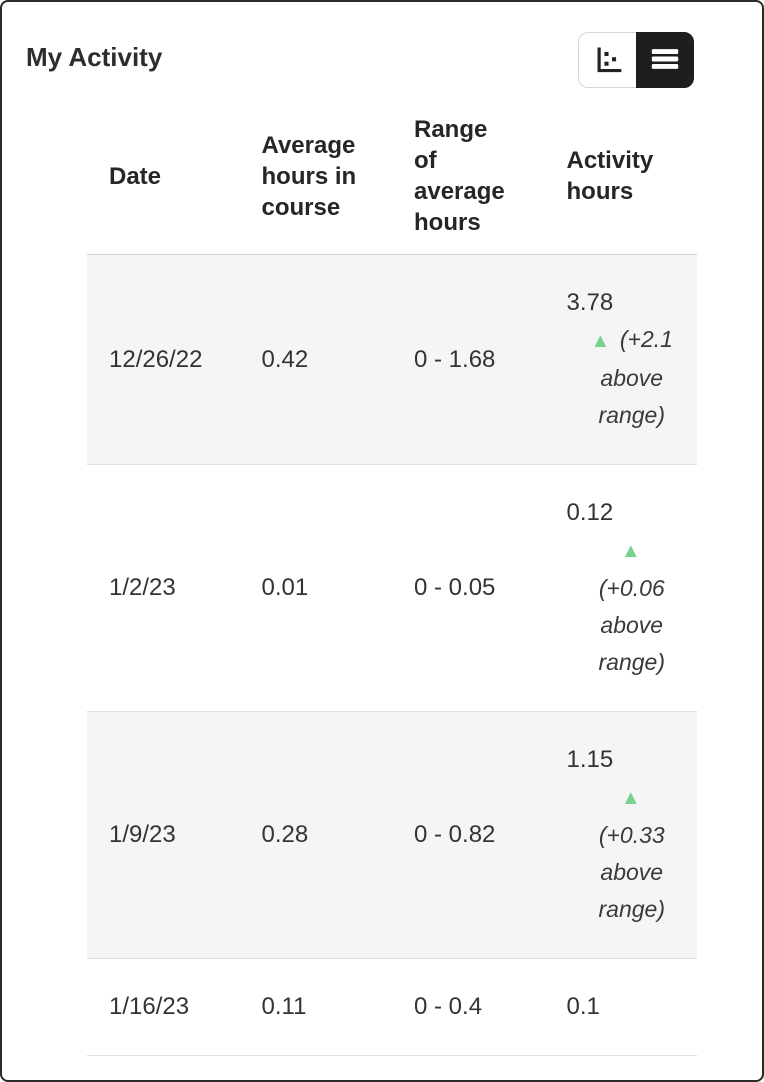 The width and height of the screenshot is (764, 1082). I want to click on activity-value: 0.1, so click(583, 1006).